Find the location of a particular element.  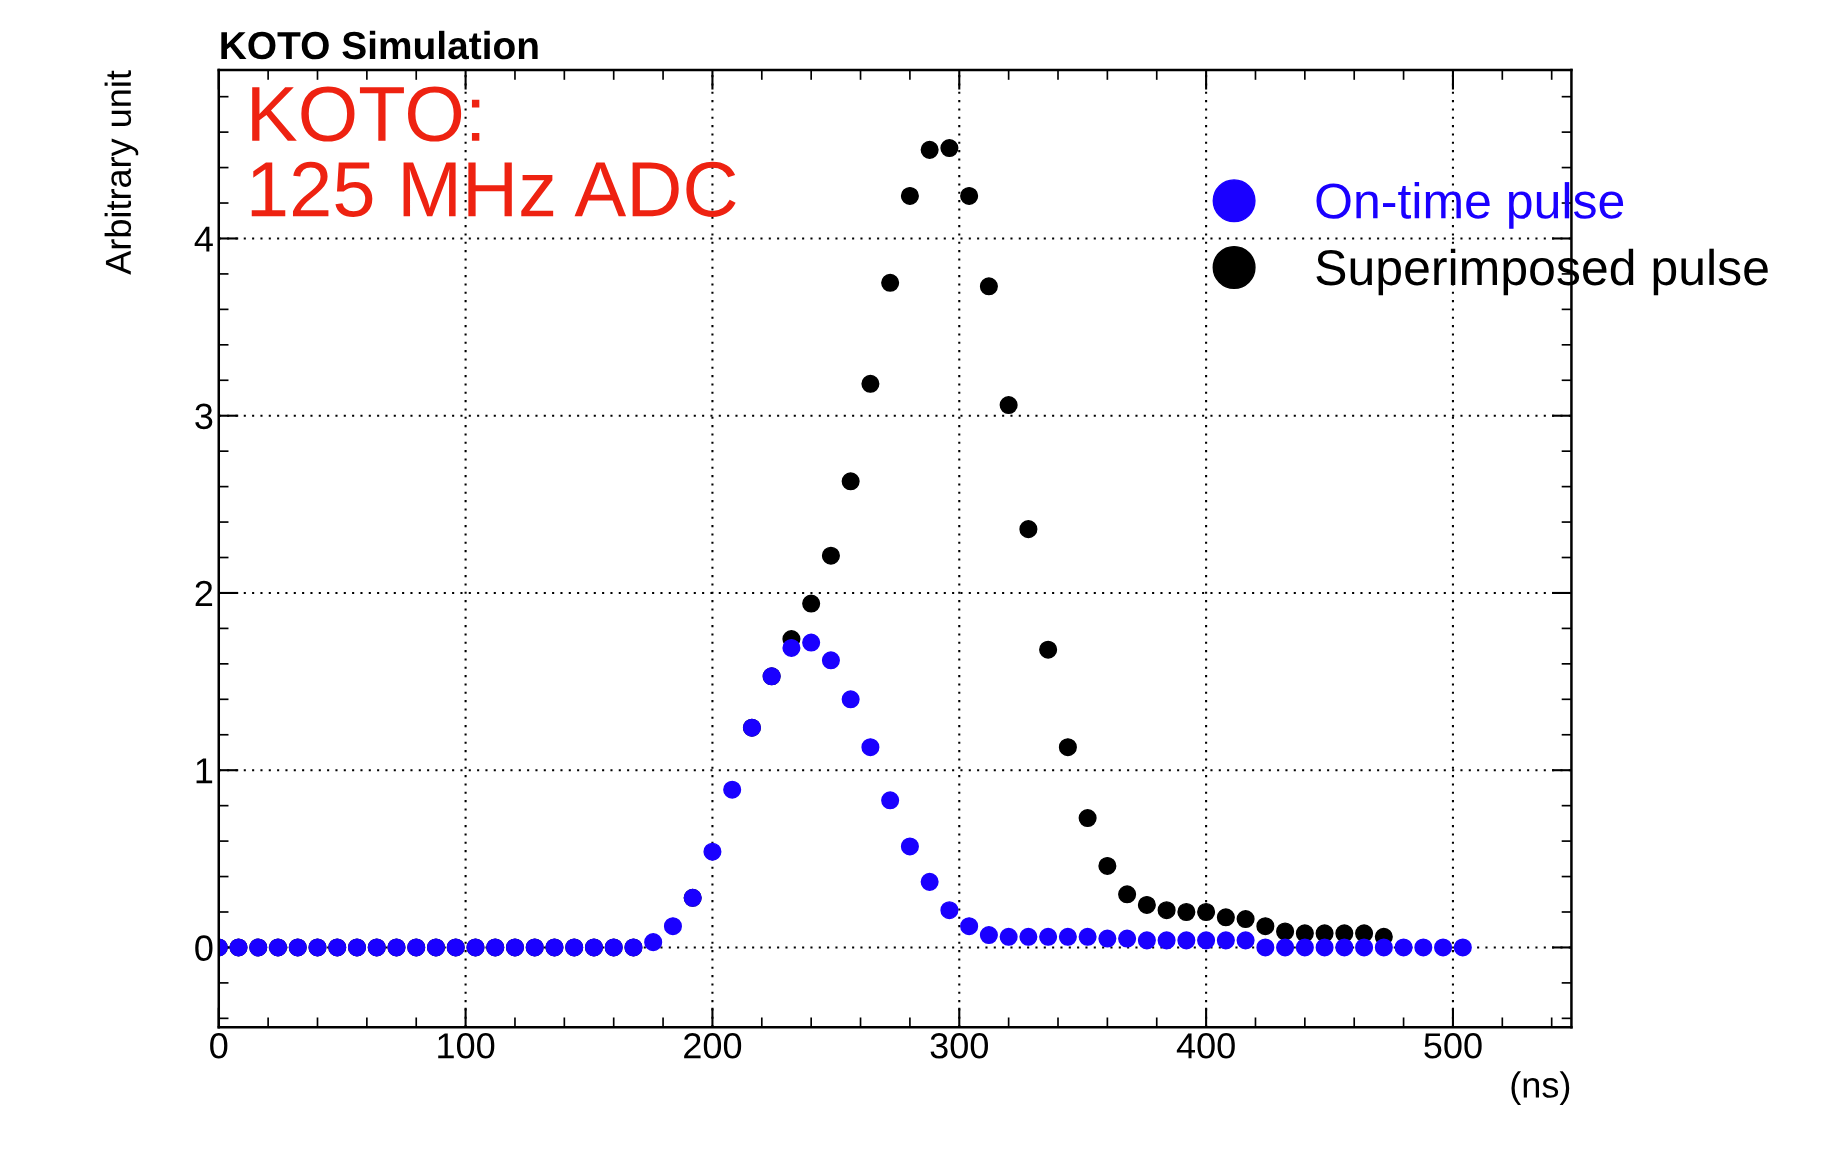

x-tick-label: 100 is located at coordinates (466, 1046).